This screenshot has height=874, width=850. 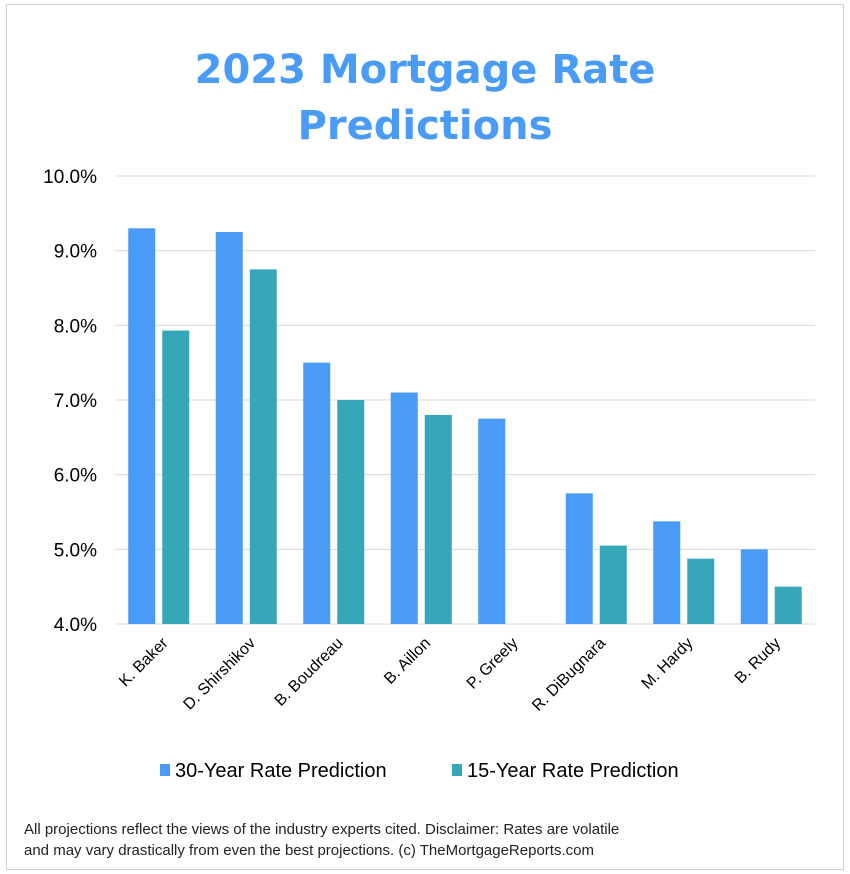 What do you see at coordinates (144, 662) in the screenshot?
I see `x-tick-label: K. Baker` at bounding box center [144, 662].